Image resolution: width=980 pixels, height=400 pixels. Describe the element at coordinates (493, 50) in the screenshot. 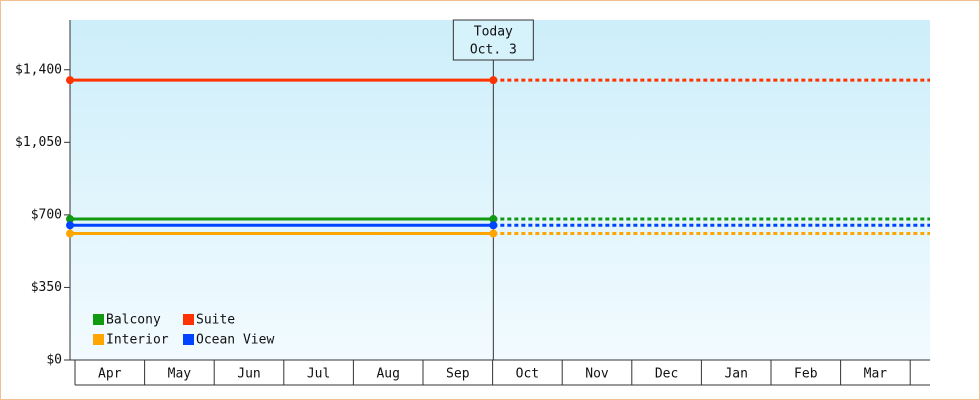

I see `today-date: Oct. 3` at that location.